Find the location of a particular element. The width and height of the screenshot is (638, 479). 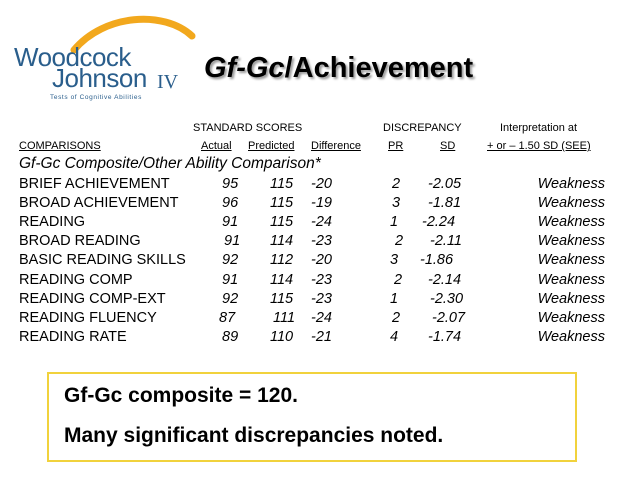

row-label: BRIEF ACHIEVEMENT is located at coordinates (94, 184).